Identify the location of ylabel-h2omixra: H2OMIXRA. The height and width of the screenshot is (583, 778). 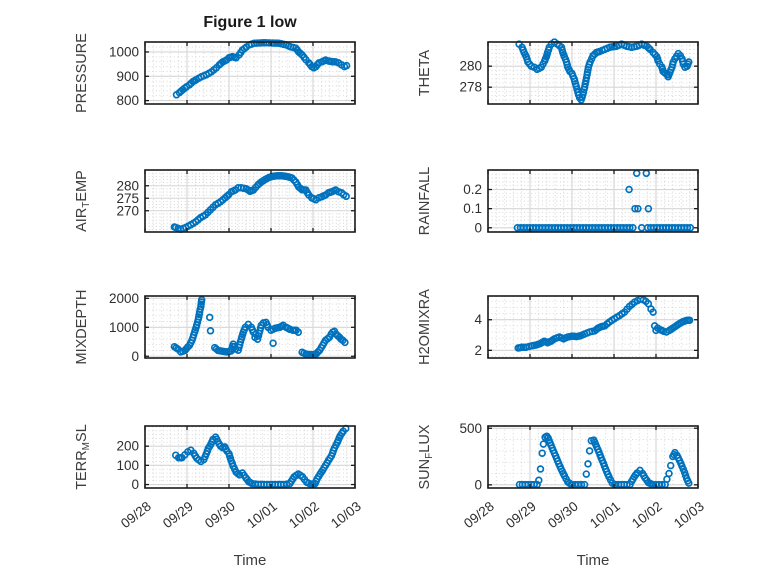
(425, 327).